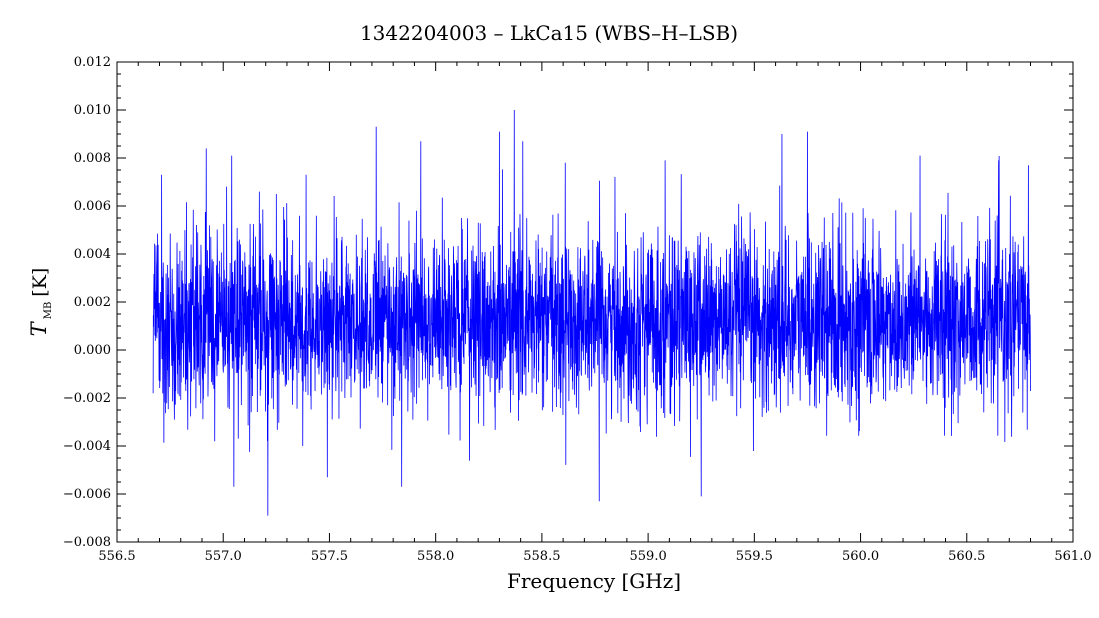 The width and height of the screenshot is (1099, 618). Describe the element at coordinates (549, 33) in the screenshot. I see `chart-title: 1342204003 – LkCa15 (WBS–H–LSB)` at that location.